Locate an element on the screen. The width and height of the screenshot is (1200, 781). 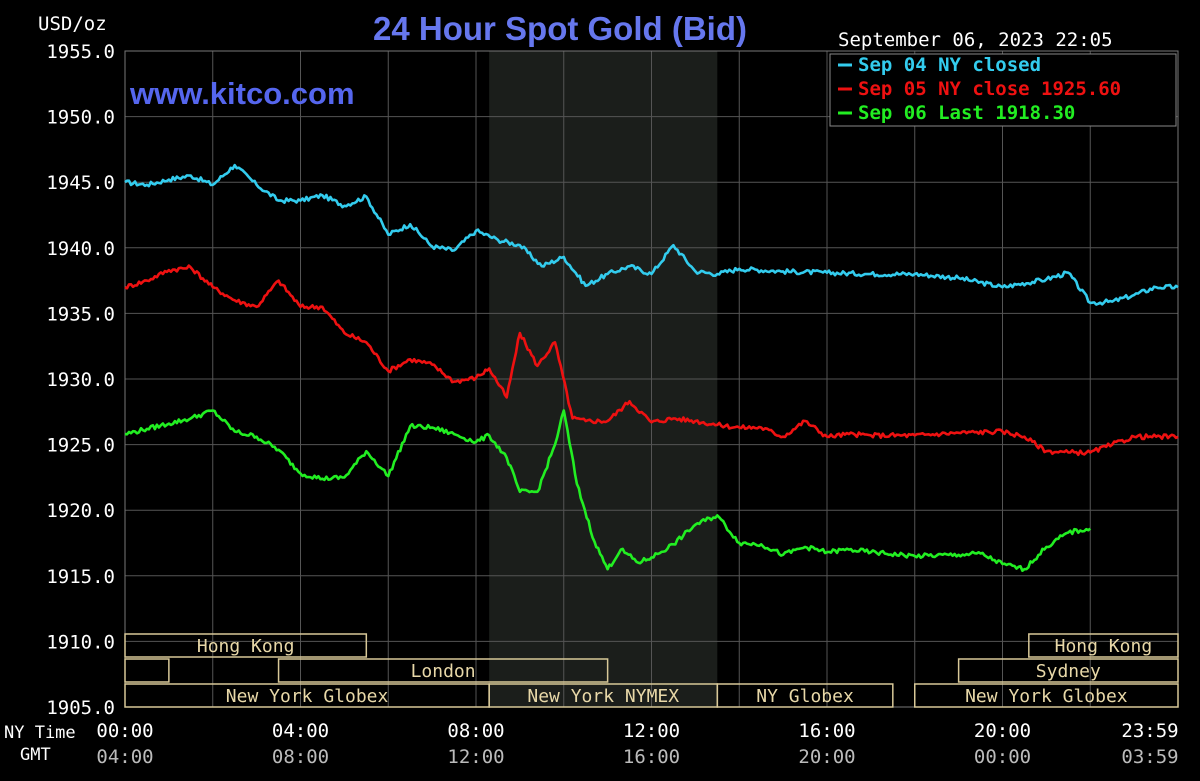
x-tick-label-ny: 04:00 is located at coordinates (300, 731).